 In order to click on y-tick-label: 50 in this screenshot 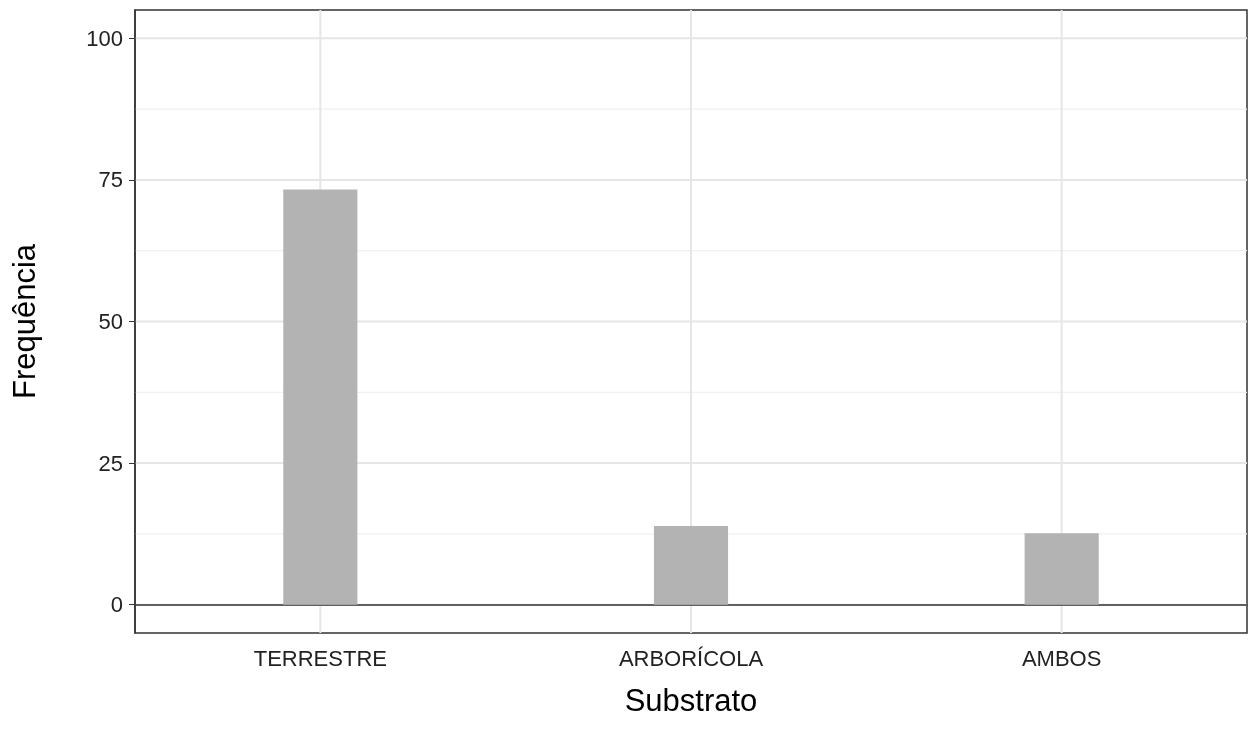, I will do `click(110, 321)`.